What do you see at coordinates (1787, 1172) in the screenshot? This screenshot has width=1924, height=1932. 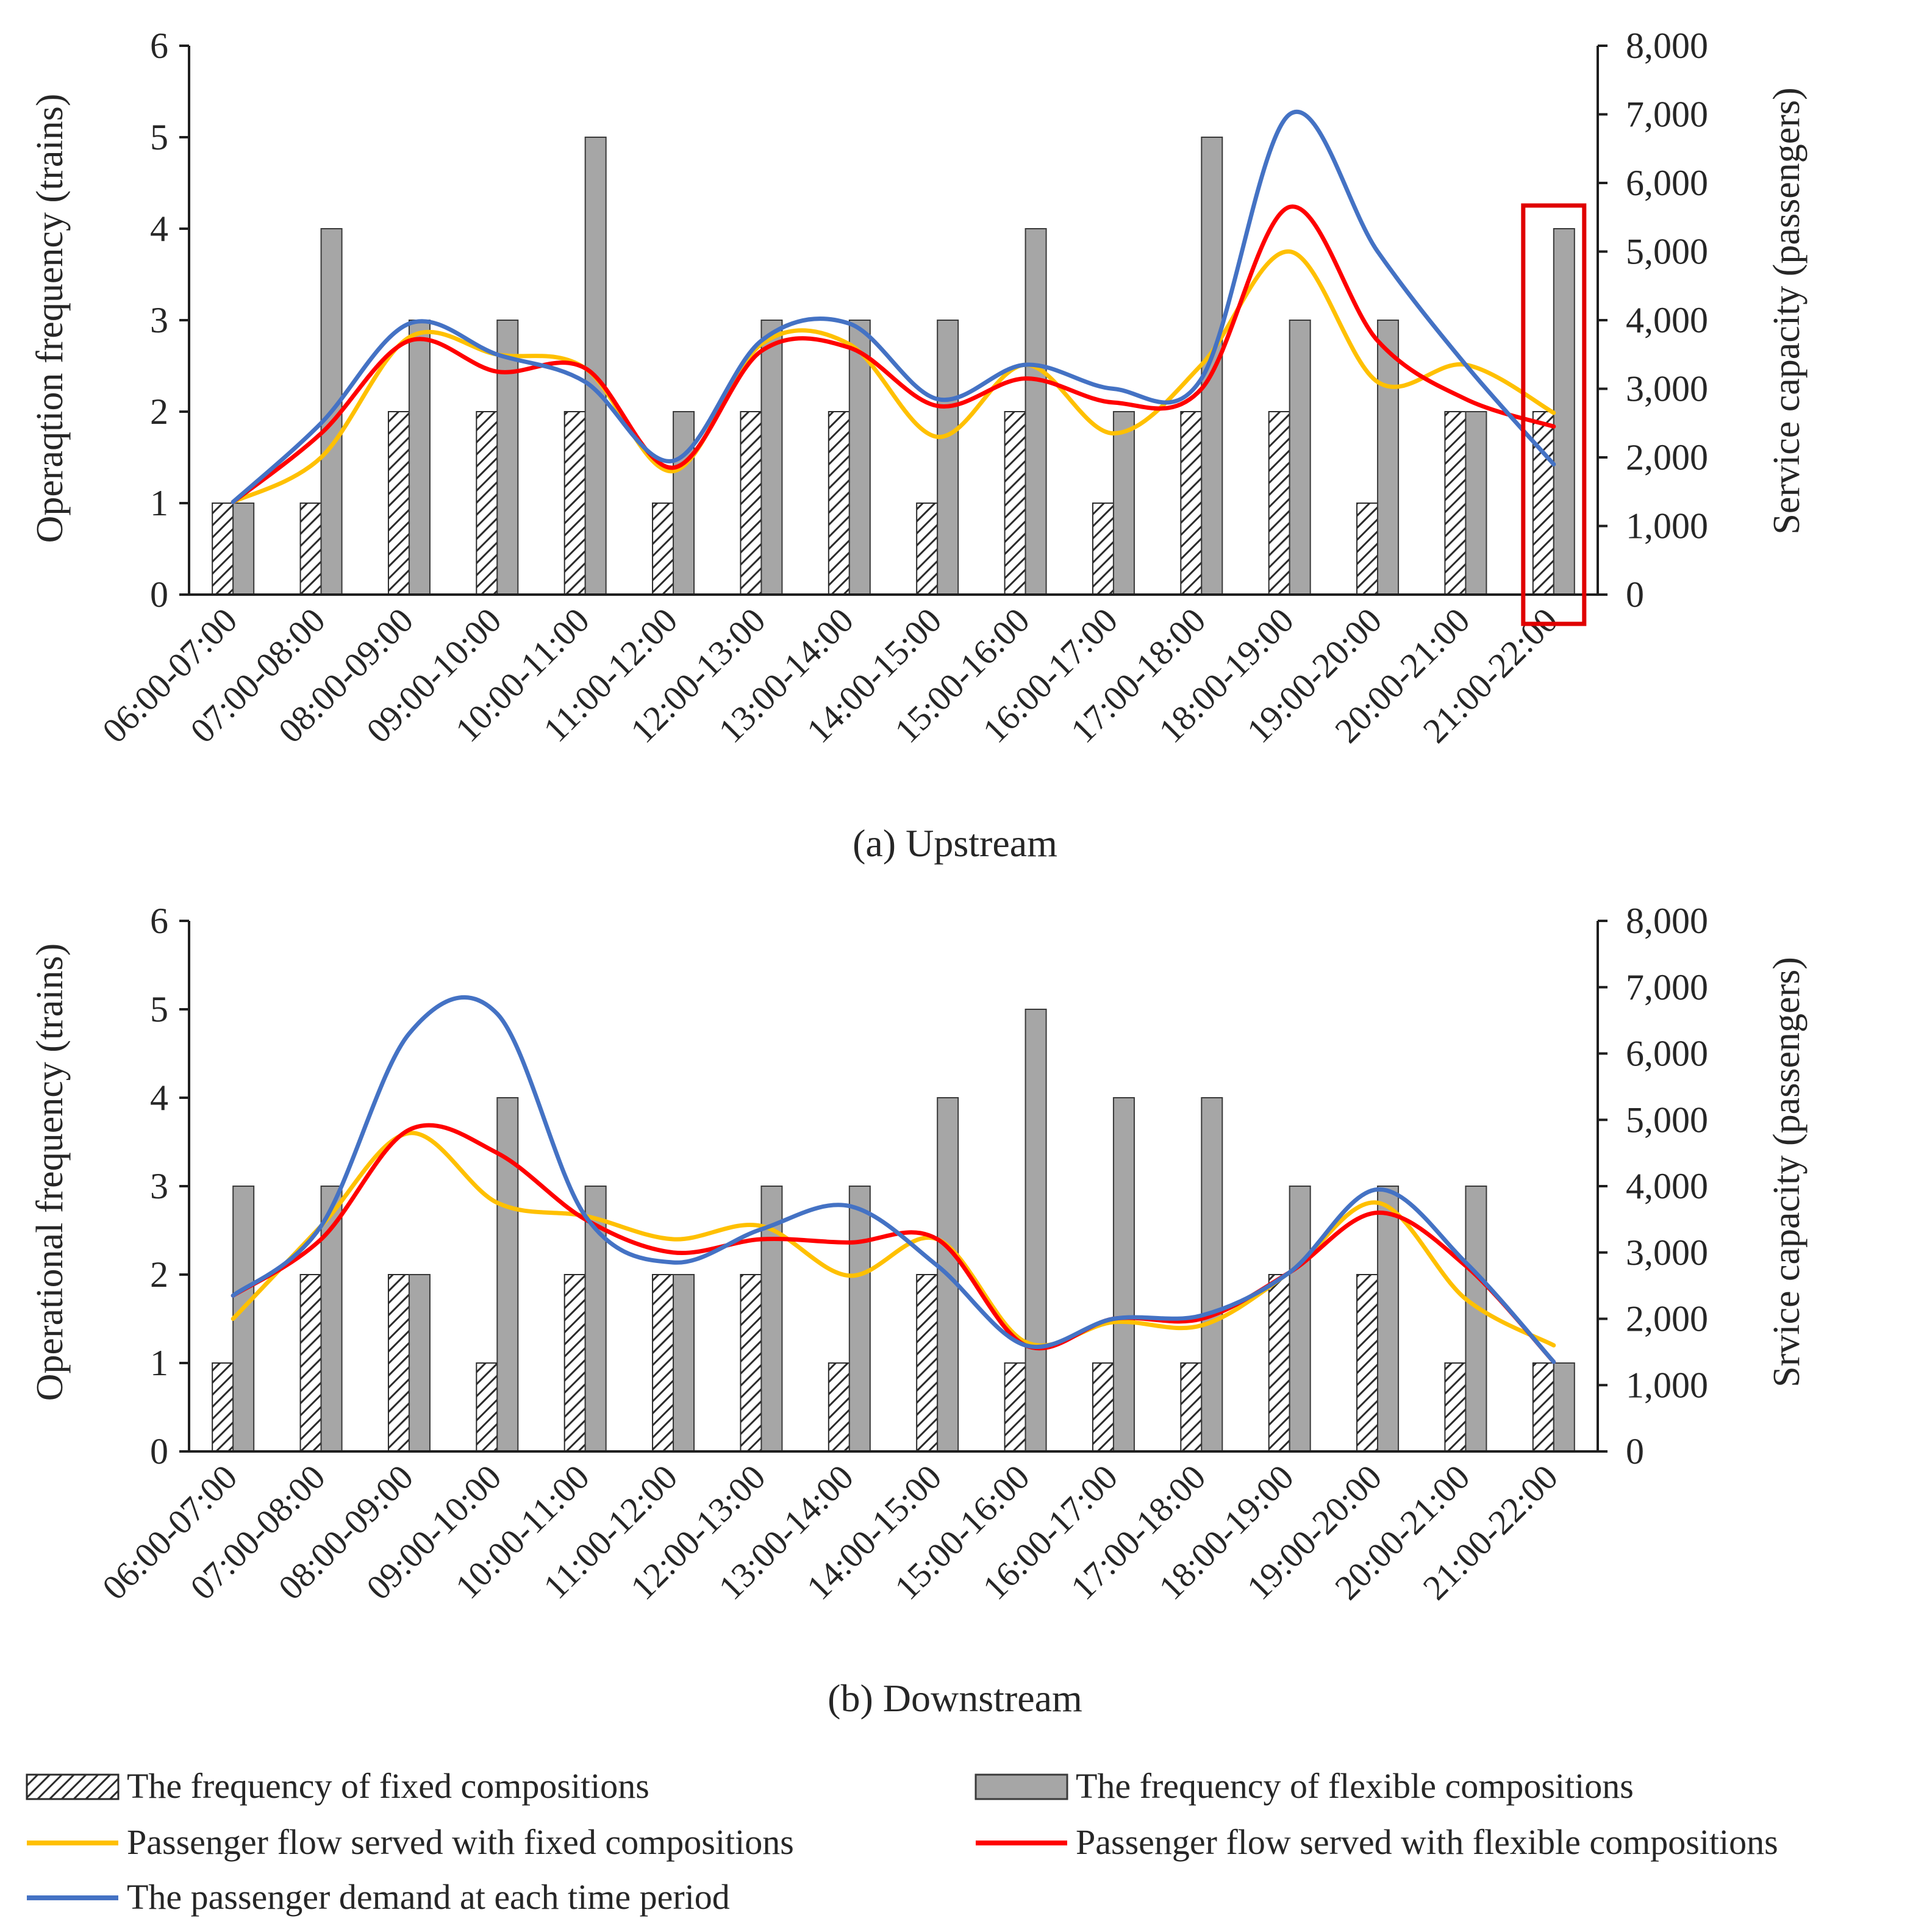 I see `downstream-right-axis-title: Srvice capacity (passengers)` at bounding box center [1787, 1172].